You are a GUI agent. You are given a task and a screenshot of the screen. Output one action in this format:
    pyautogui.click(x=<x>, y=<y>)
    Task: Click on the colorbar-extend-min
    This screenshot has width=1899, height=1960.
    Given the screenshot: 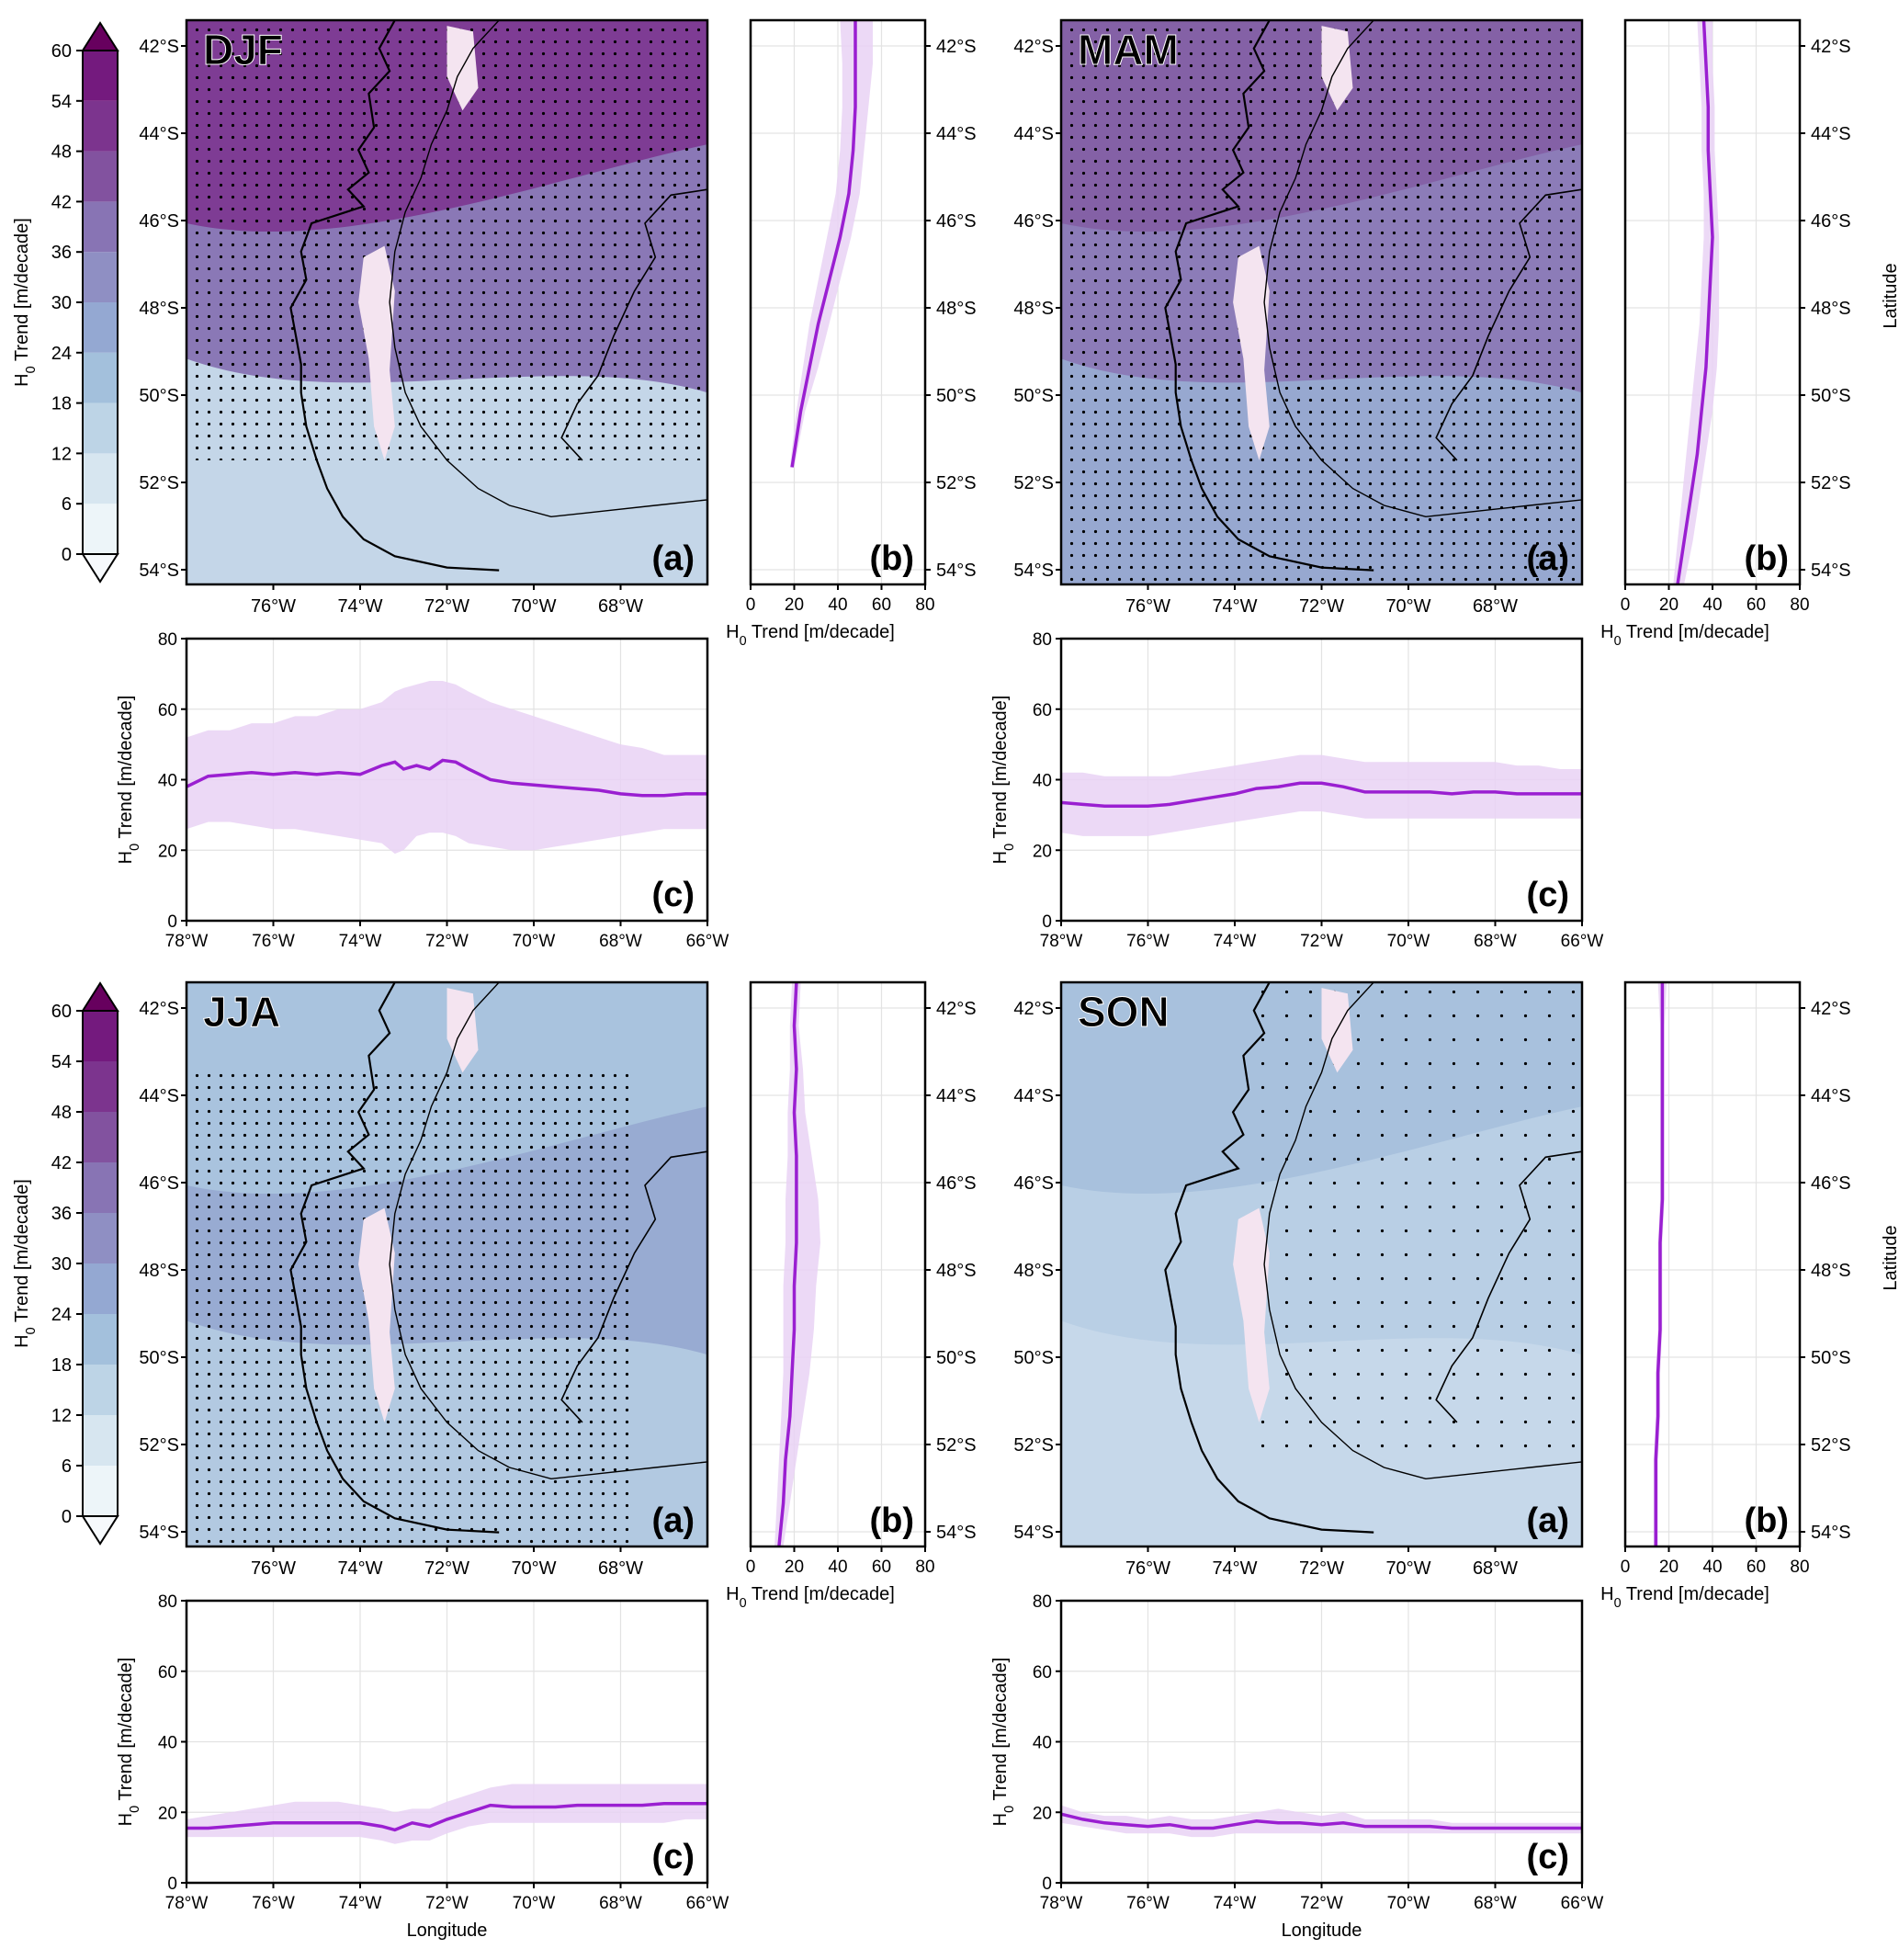 What is the action you would take?
    pyautogui.click(x=100, y=1531)
    